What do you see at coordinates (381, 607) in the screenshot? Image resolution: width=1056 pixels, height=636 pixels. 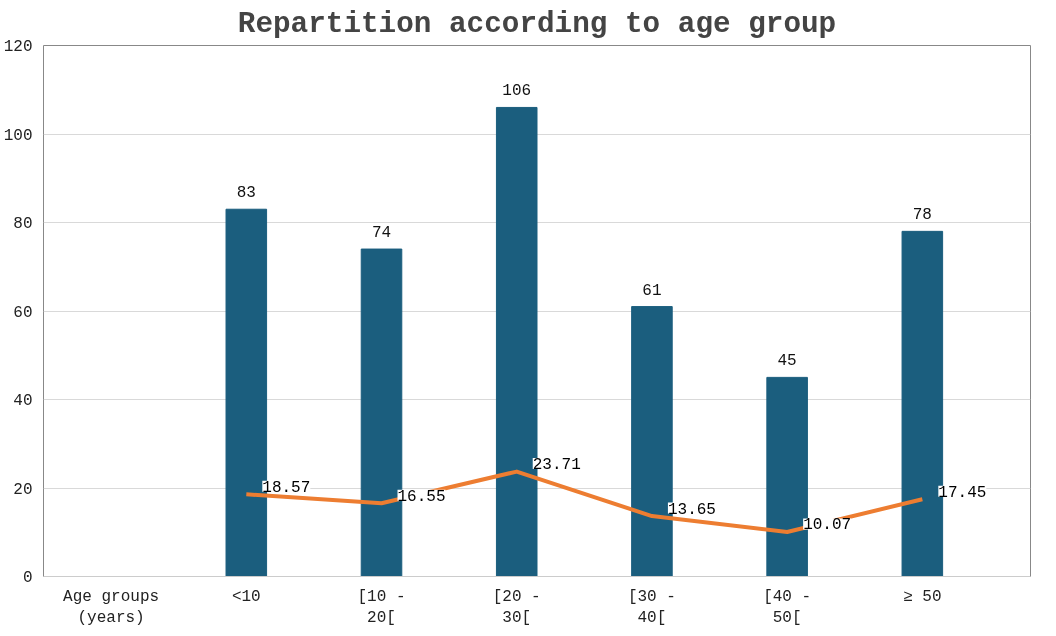 I see `x-tick-label: [10 - 20[` at bounding box center [381, 607].